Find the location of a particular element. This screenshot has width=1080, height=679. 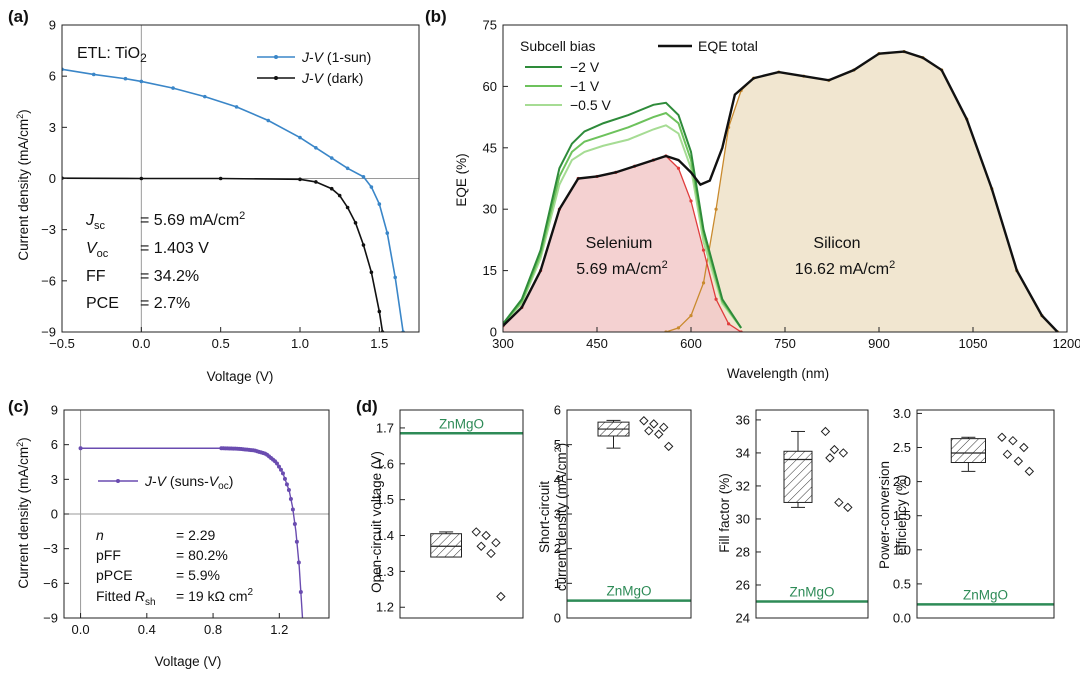

series-1sun-line is located at coordinates (233, 200).